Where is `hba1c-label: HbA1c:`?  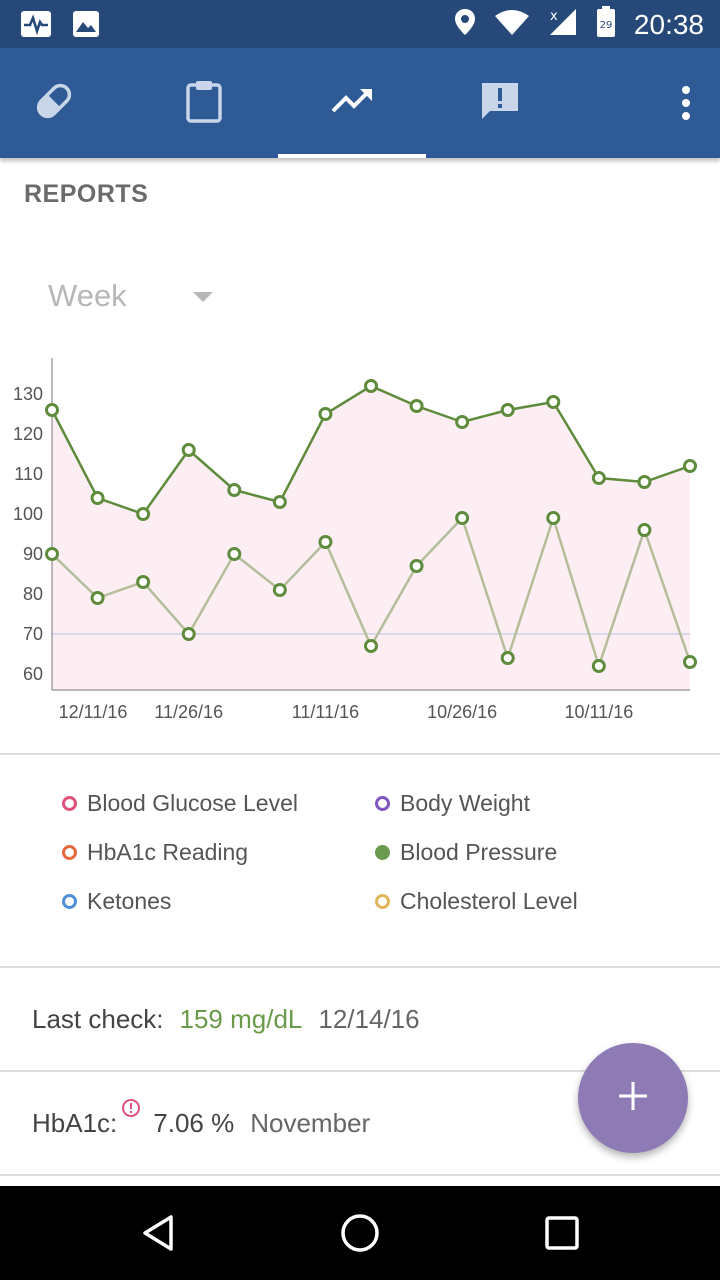 hba1c-label: HbA1c: is located at coordinates (74, 1123).